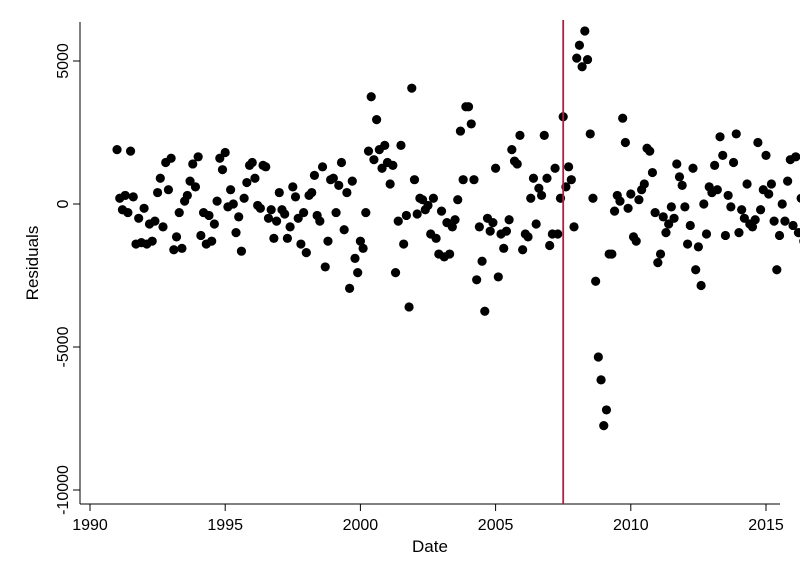  What do you see at coordinates (63, 203) in the screenshot?
I see `y-tick-label: 0` at bounding box center [63, 203].